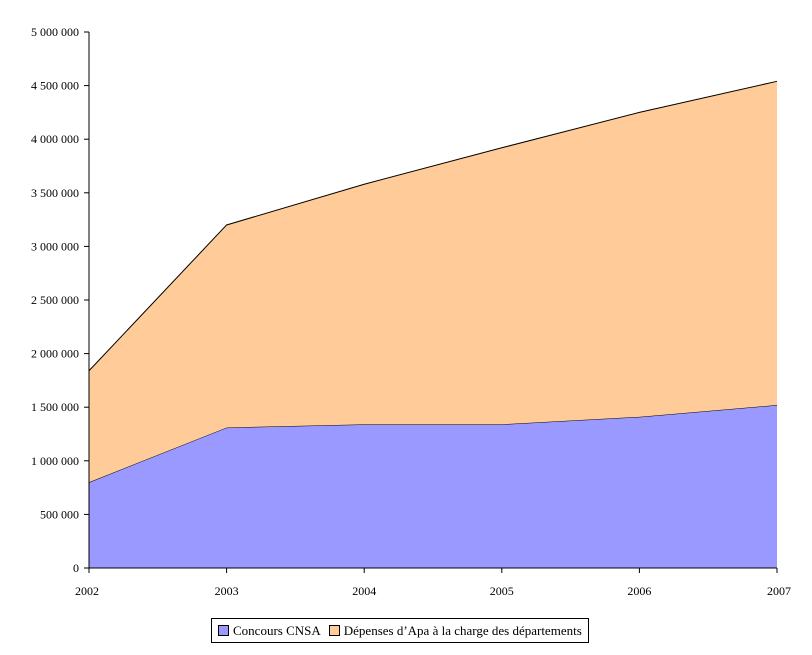 This screenshot has height=655, width=812. What do you see at coordinates (55, 407) in the screenshot?
I see `y-tick-label: 1 500 000` at bounding box center [55, 407].